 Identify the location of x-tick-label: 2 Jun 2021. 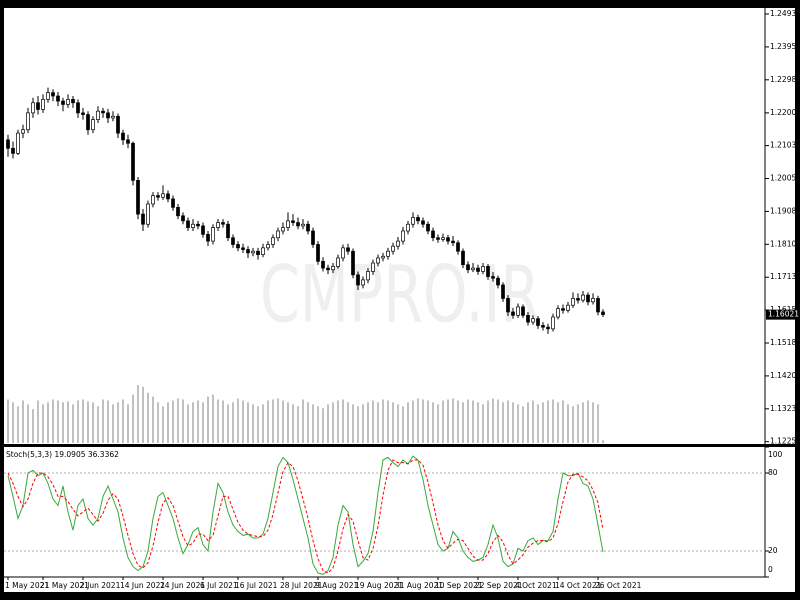
(100, 585).